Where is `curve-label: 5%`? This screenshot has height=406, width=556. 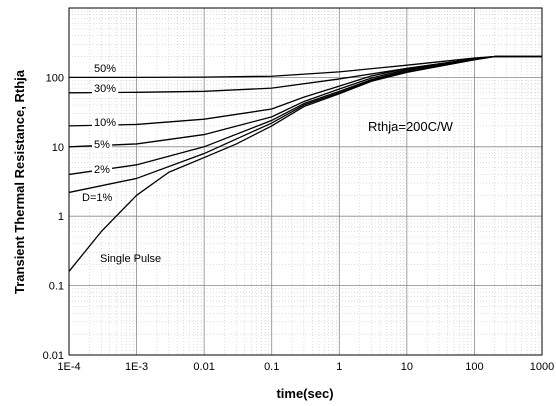
curve-label: 5% is located at coordinates (102, 145).